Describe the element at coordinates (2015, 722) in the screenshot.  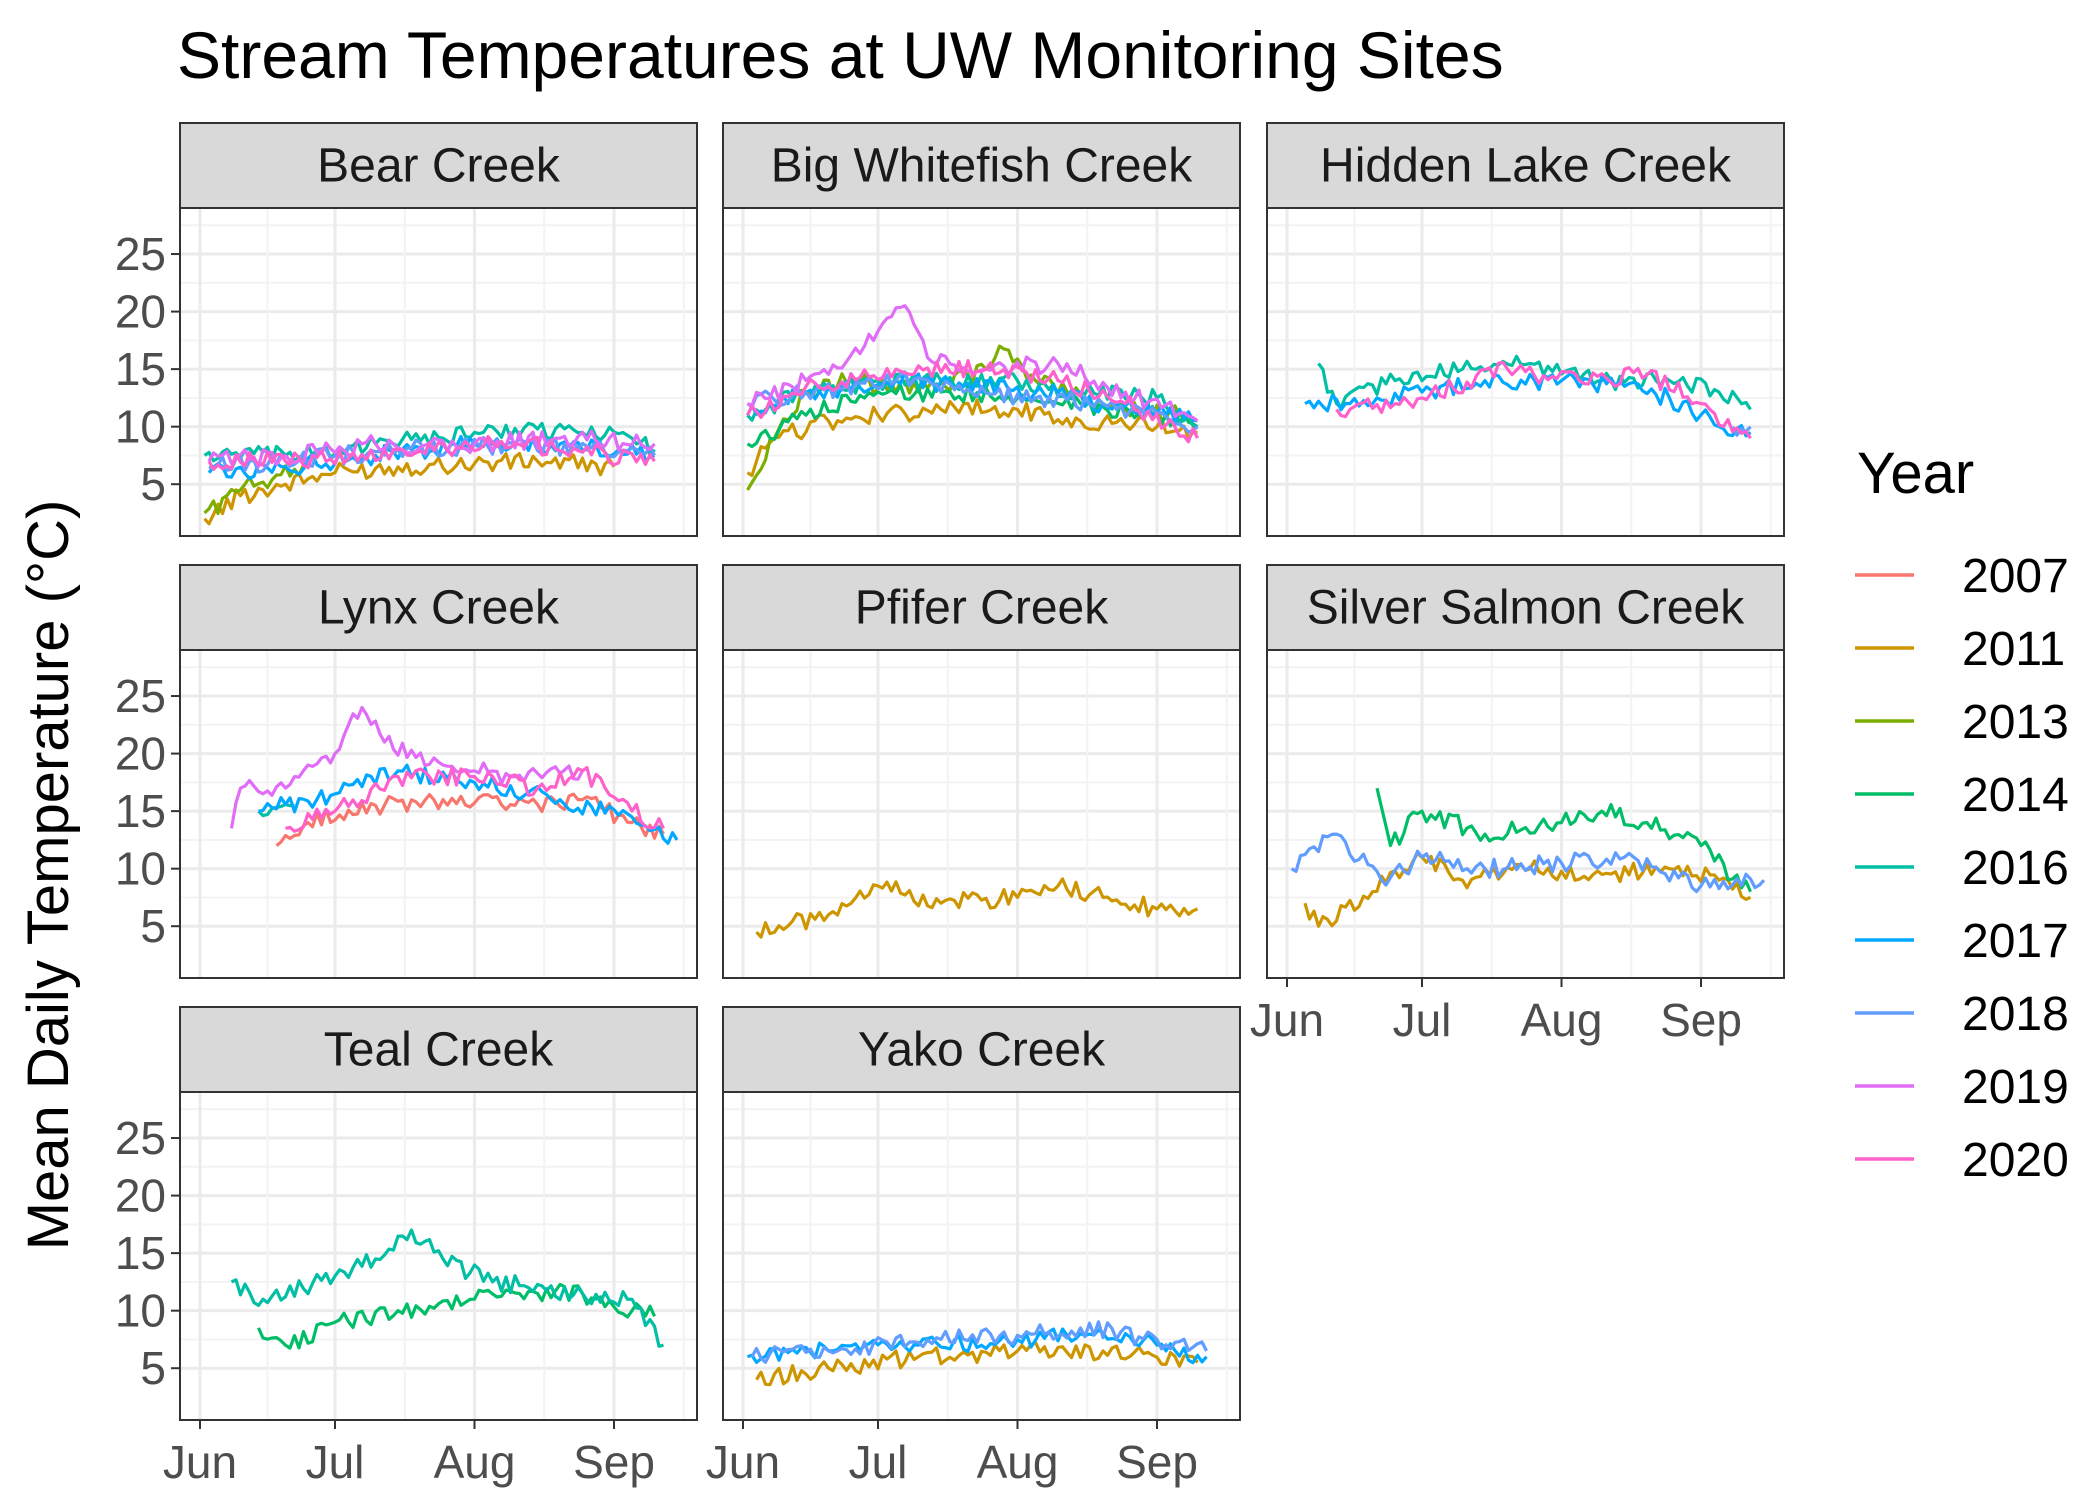
I see `legend-label-2013: 2013` at that location.